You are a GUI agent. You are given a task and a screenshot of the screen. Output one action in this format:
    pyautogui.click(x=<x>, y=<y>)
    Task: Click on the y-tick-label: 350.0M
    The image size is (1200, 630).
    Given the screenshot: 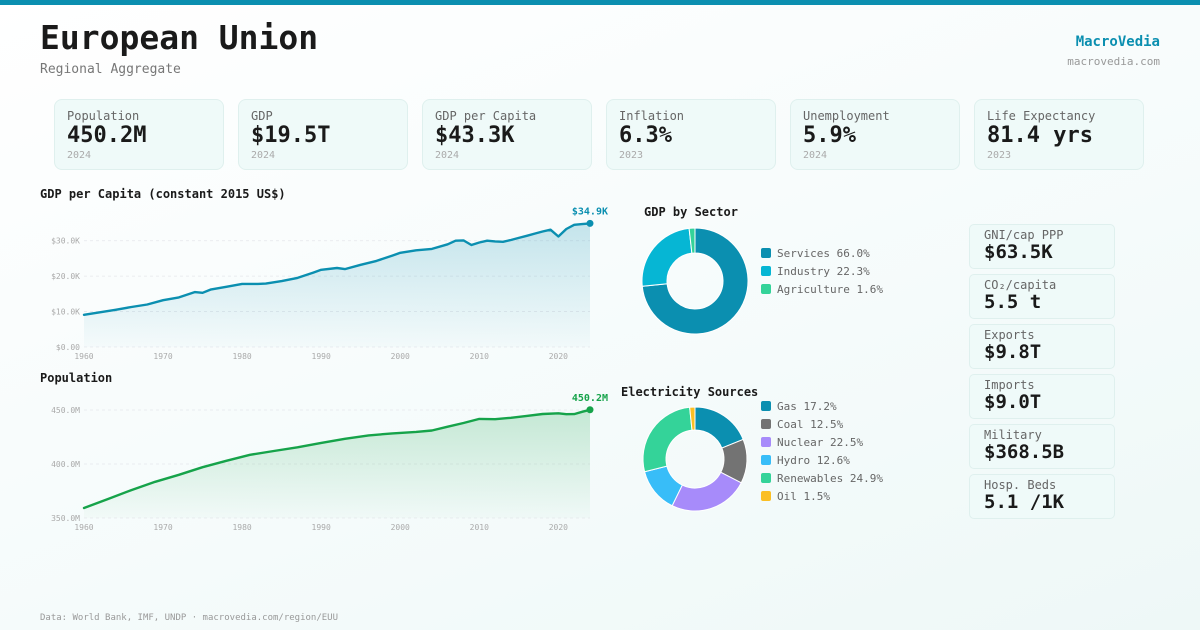 What is the action you would take?
    pyautogui.click(x=65, y=518)
    